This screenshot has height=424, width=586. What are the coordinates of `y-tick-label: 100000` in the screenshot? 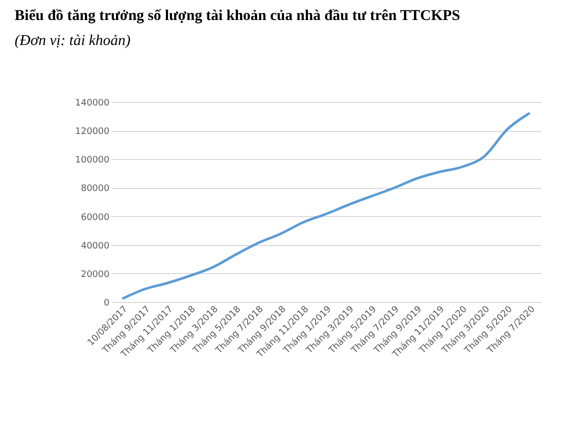 It's located at (92, 161).